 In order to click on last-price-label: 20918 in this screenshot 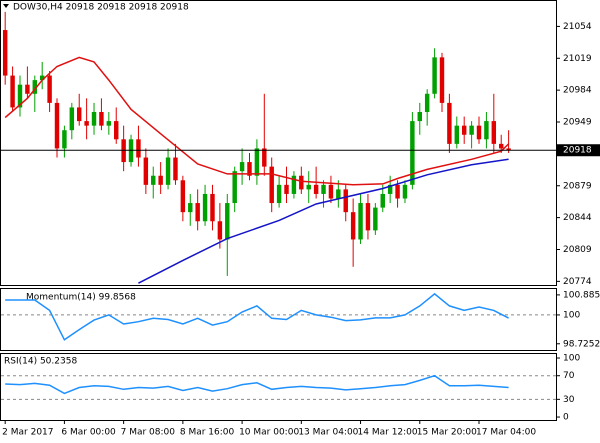, I will do `click(577, 151)`.